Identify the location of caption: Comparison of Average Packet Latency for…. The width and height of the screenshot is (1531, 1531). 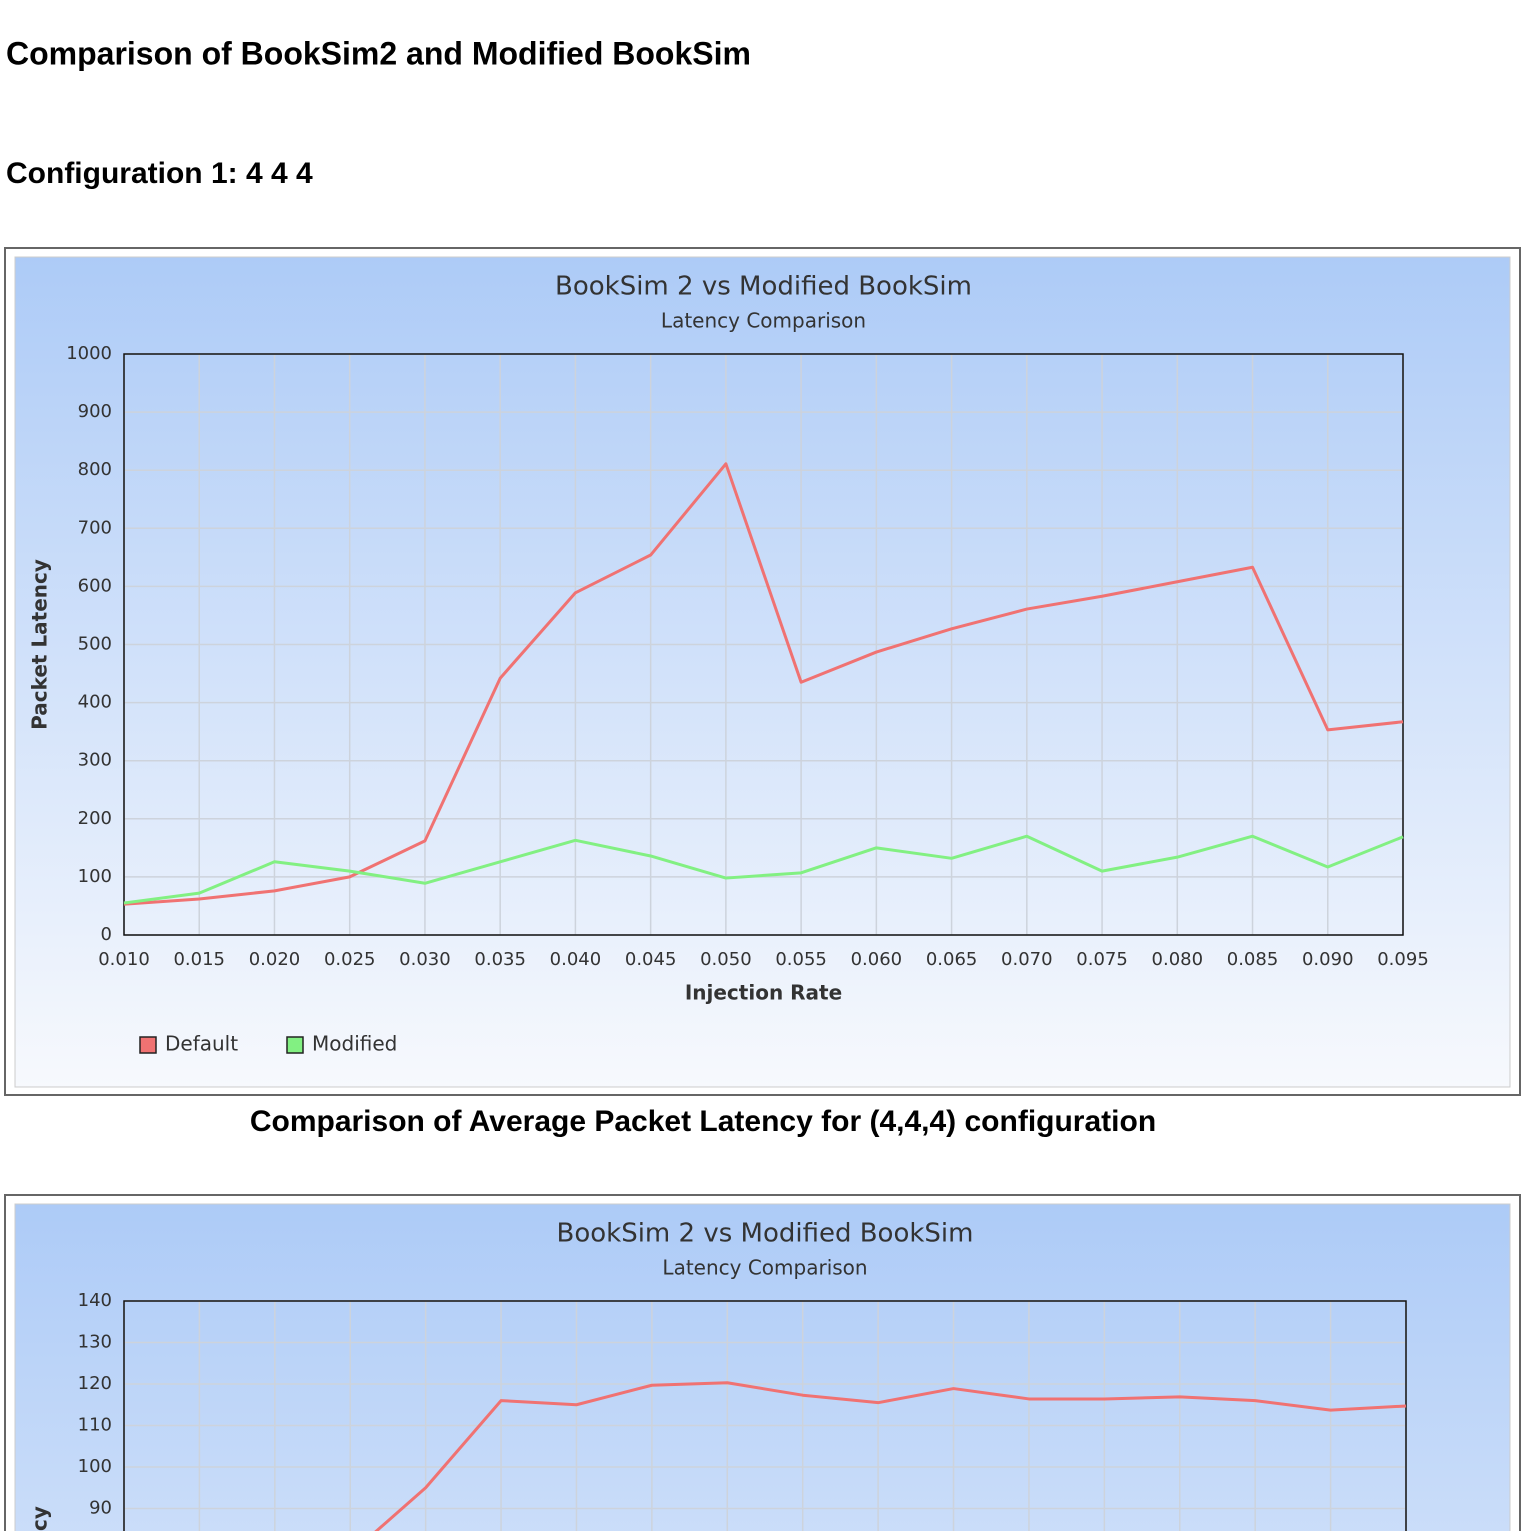
(703, 1121).